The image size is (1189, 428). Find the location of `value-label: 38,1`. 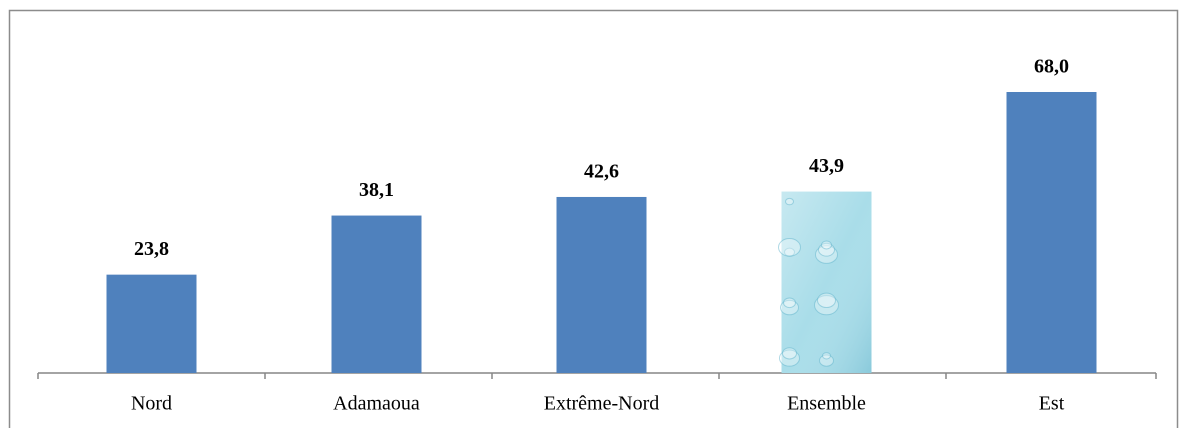

value-label: 38,1 is located at coordinates (376, 190).